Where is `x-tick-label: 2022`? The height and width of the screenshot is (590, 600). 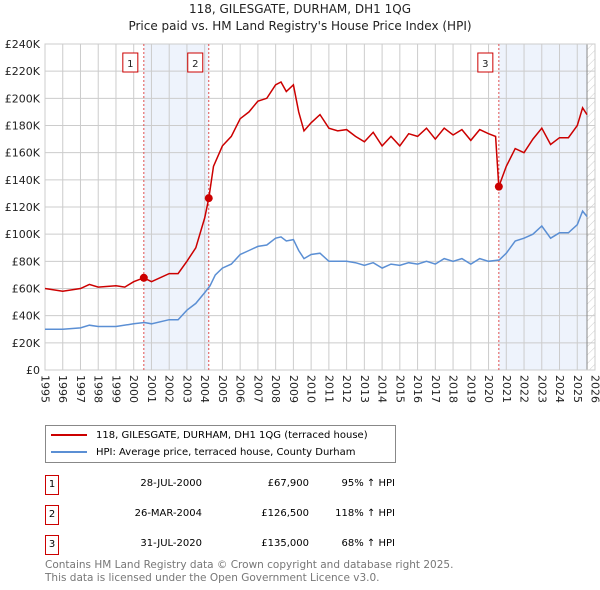 x-tick-label: 2022 is located at coordinates (524, 389).